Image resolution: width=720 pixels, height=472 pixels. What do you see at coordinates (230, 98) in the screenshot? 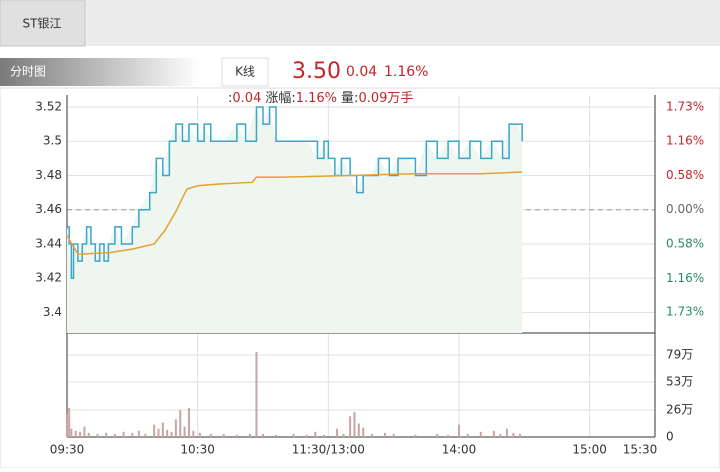
I see `info-item: :` at bounding box center [230, 98].